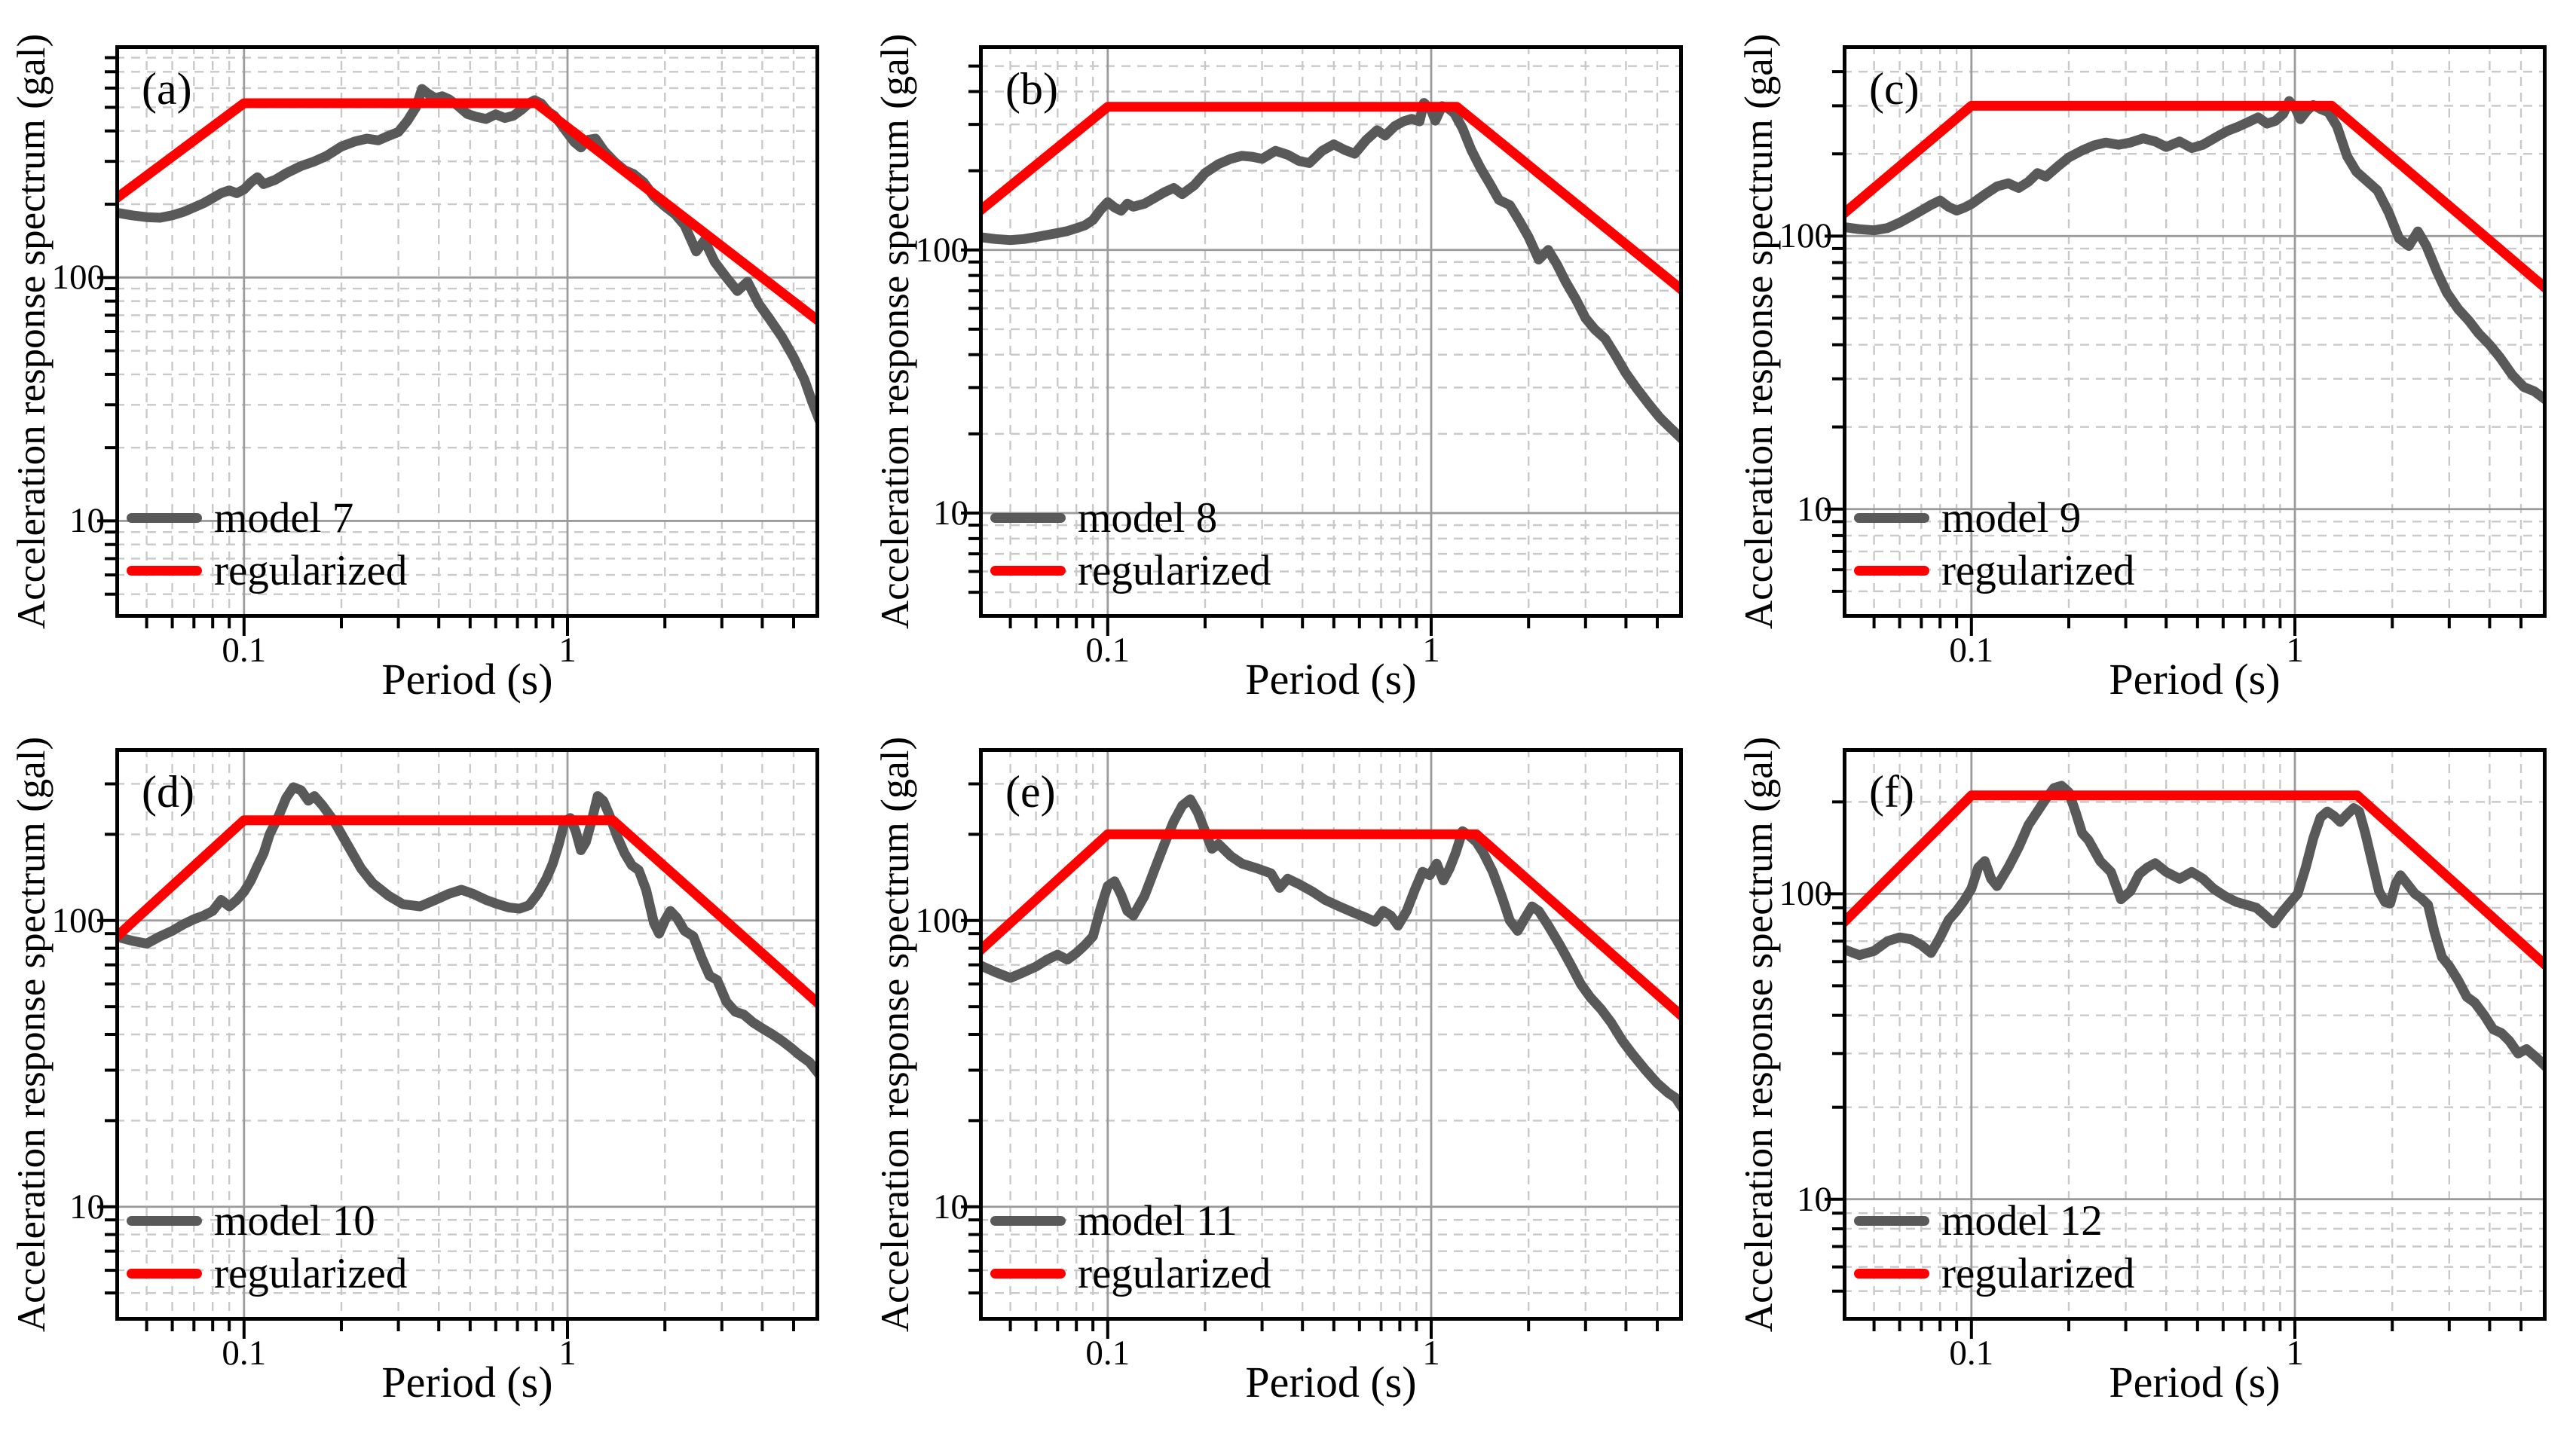 The image size is (2576, 1439). I want to click on legend: model 11 regularized, so click(1130, 1247).